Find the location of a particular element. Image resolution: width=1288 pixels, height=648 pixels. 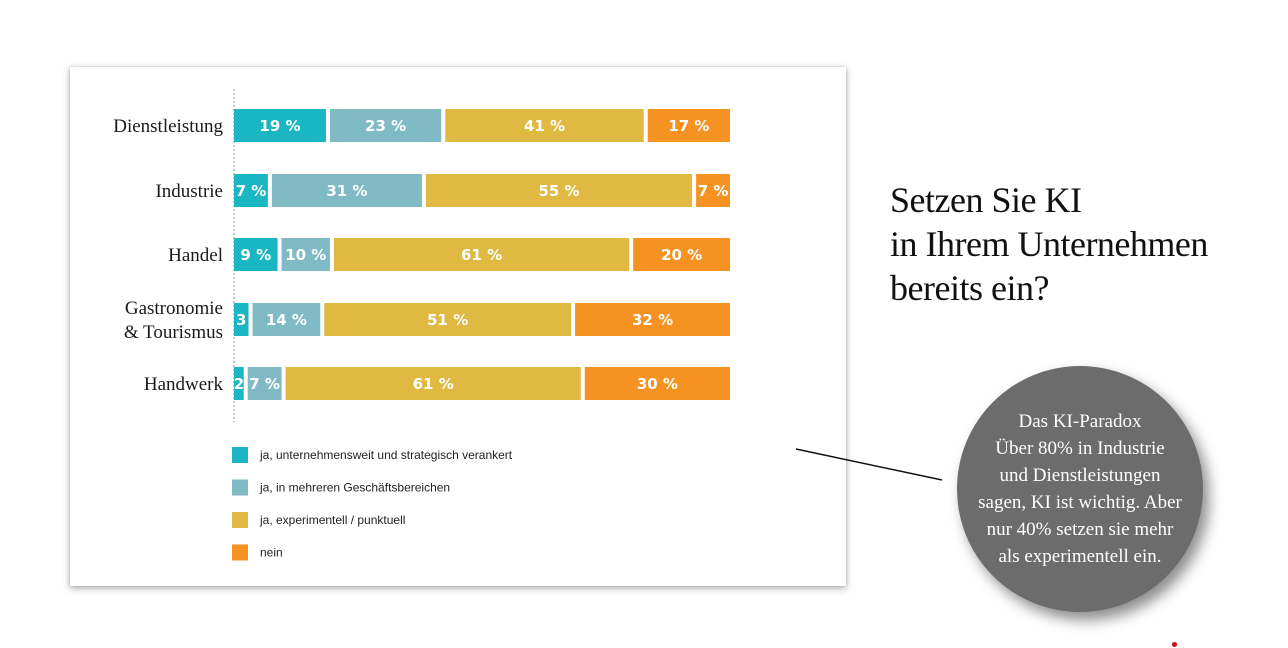

bar-value-label: 20 % is located at coordinates (681, 255).